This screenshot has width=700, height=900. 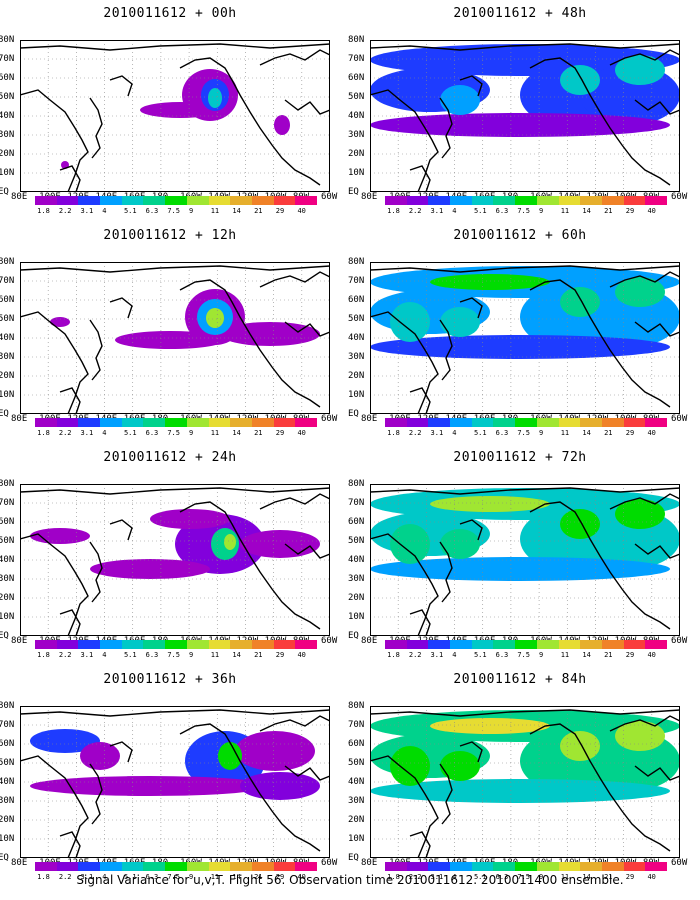 I want to click on variance-map, so click(x=525, y=782).